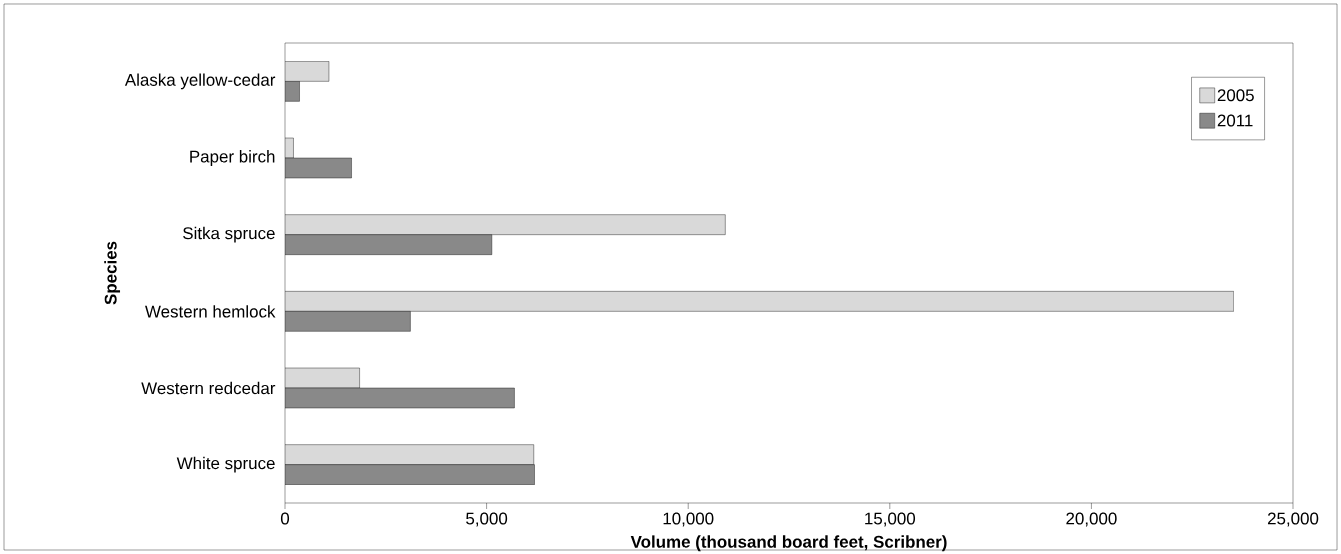  Describe the element at coordinates (1293, 519) in the screenshot. I see `x-tick-label: 25,000` at that location.